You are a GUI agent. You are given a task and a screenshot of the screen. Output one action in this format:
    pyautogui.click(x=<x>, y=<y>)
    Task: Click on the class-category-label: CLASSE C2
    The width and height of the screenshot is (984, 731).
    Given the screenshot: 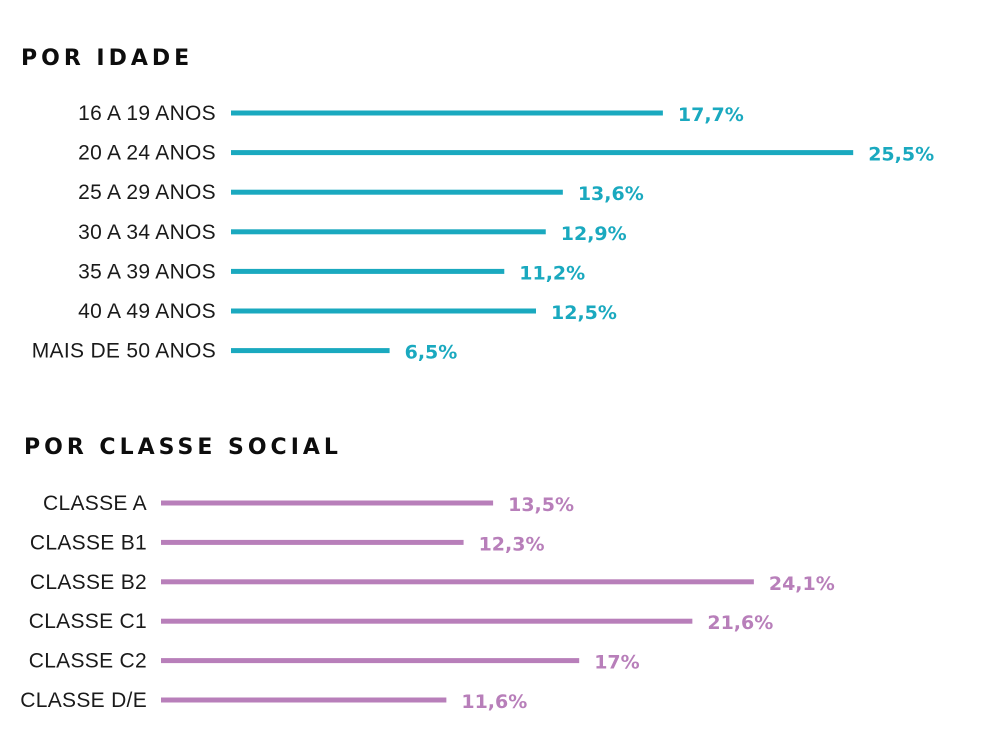 What is the action you would take?
    pyautogui.click(x=88, y=661)
    